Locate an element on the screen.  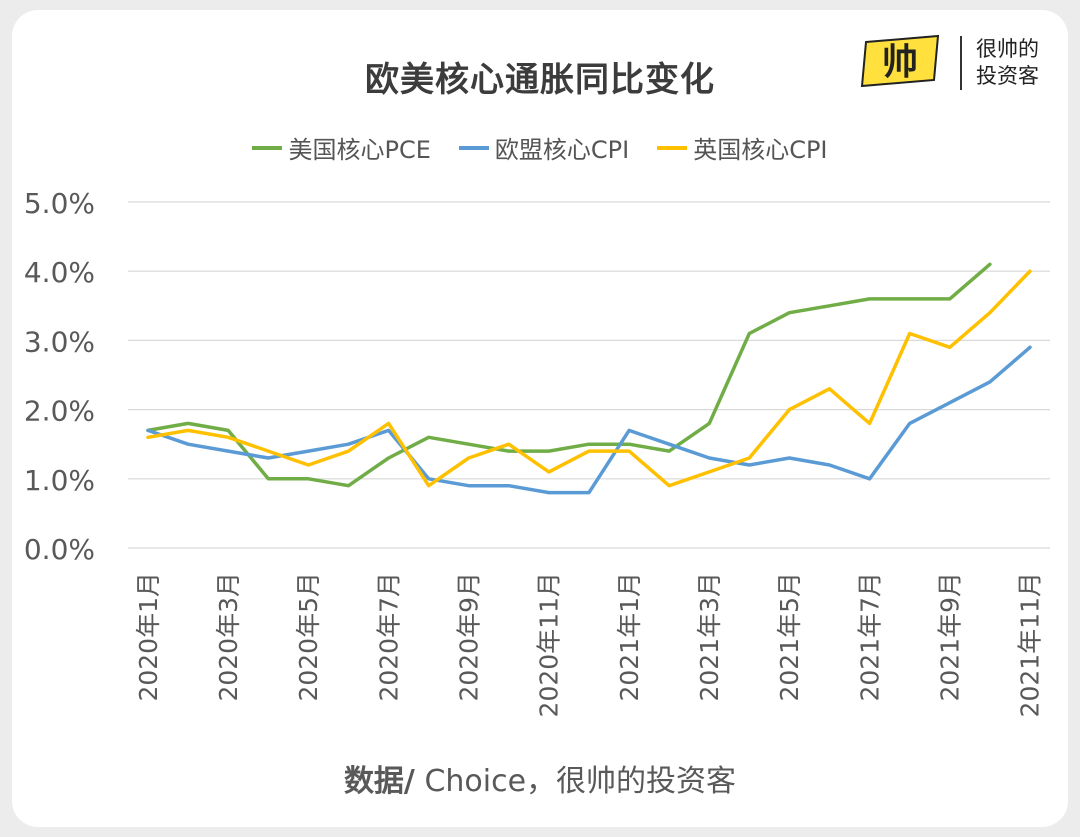
legend-swatch-uk is located at coordinates (672, 147).